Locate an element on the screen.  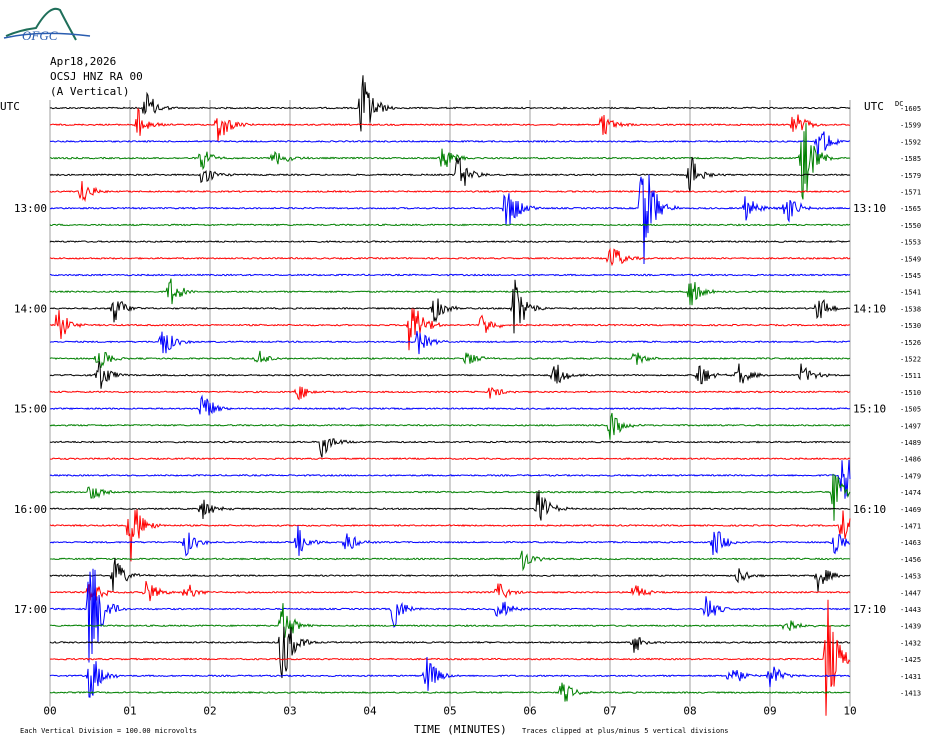
tz-left-label: UTC is located at coordinates (10, 106).